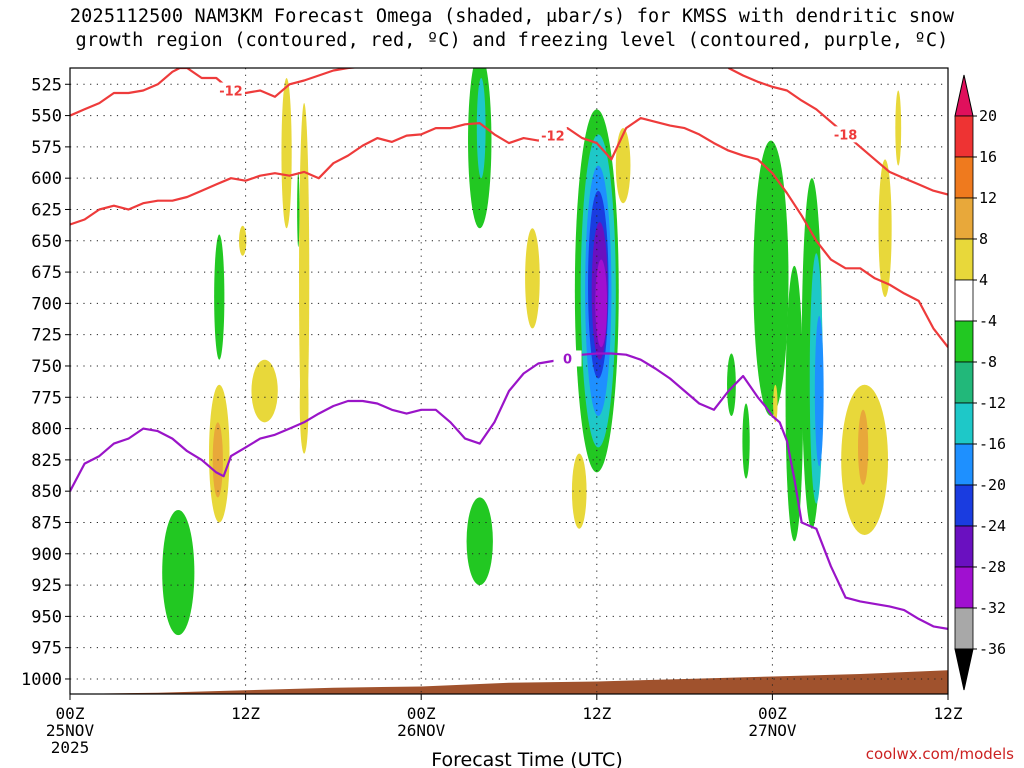  I want to click on contour-line, so click(215, 92).